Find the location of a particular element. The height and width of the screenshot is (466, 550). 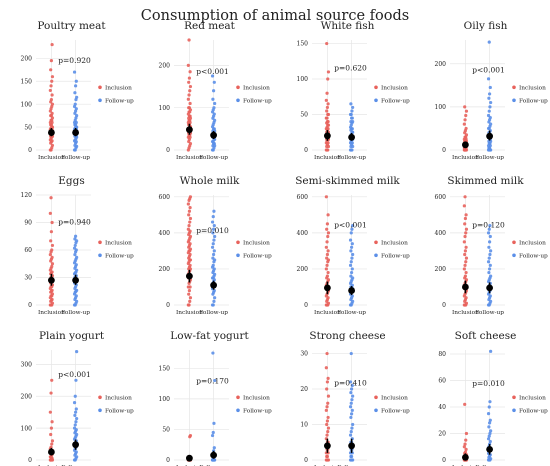

panel-title: Skimmed milk is located at coordinates (485, 181).